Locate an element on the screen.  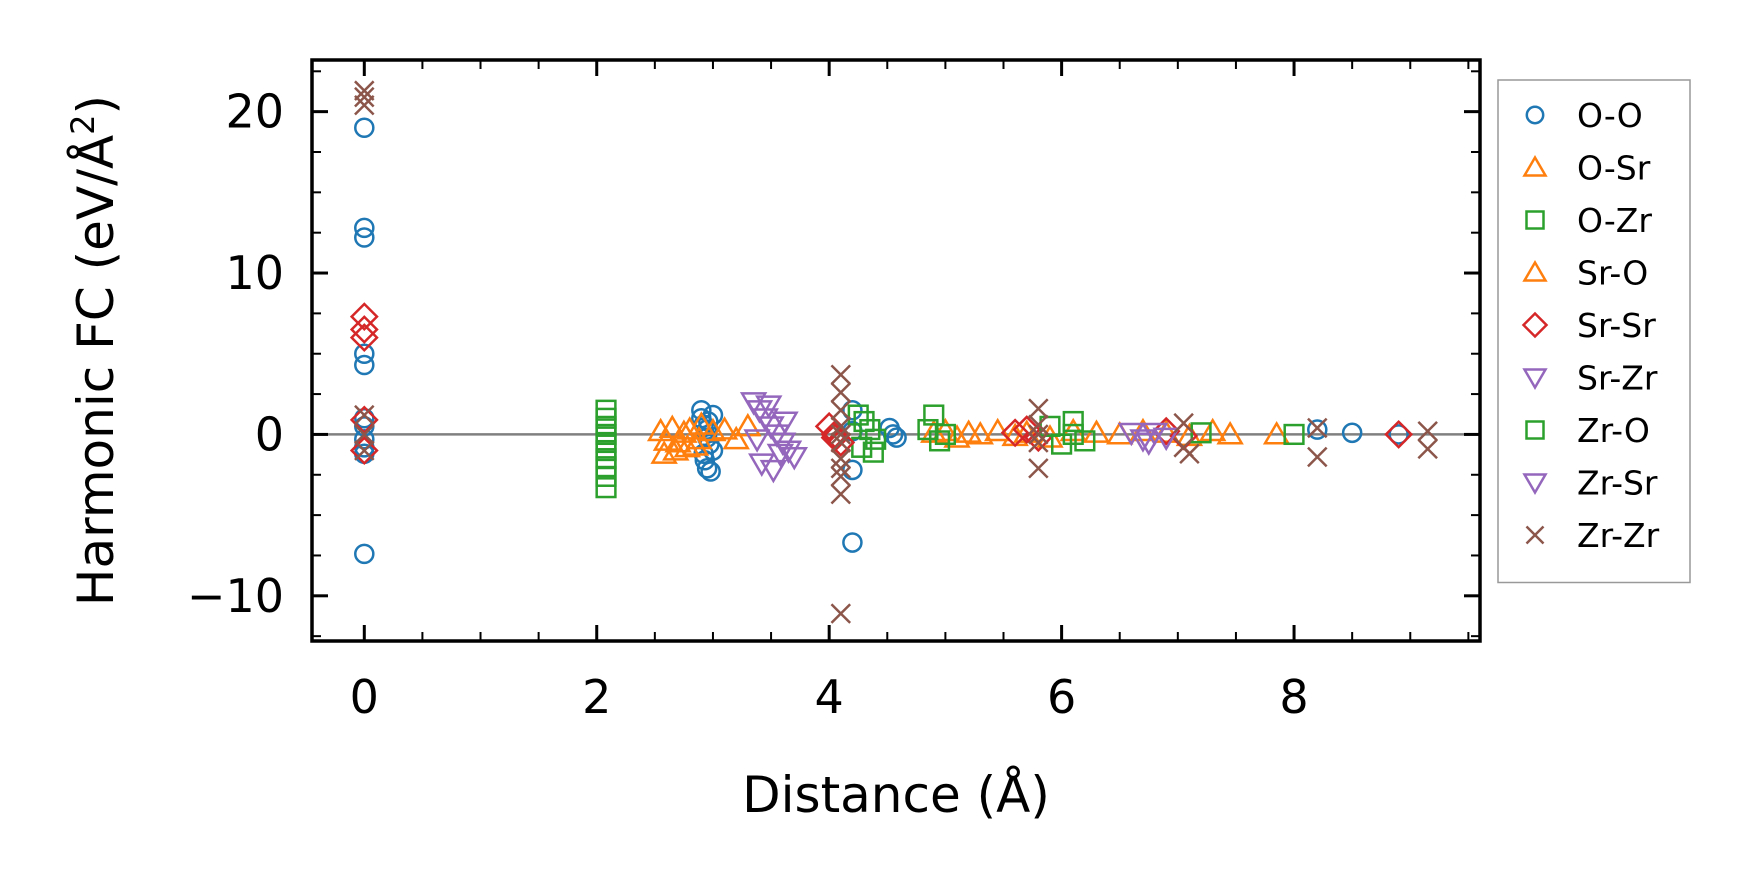
y-tick-label: −10 is located at coordinates (235, 596).